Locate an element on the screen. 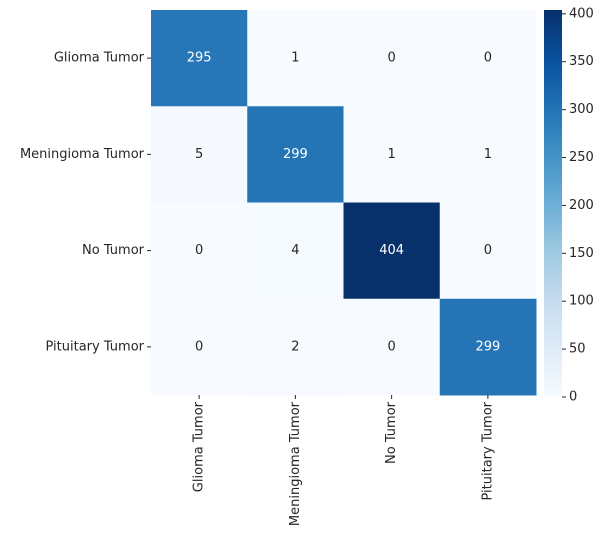 The height and width of the screenshot is (548, 612). colorbar-tick-label: 150 is located at coordinates (581, 253).